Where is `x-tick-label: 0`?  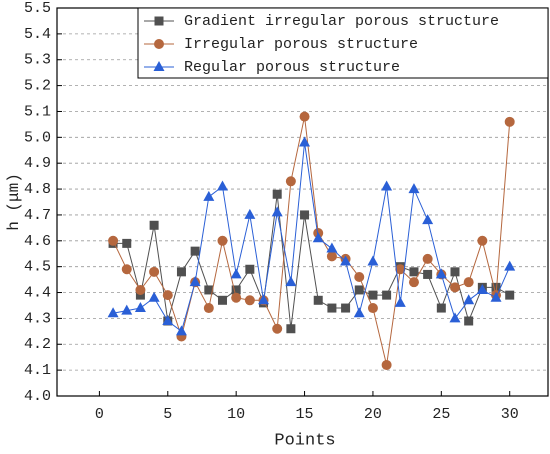
x-tick-label: 0 is located at coordinates (99, 414).